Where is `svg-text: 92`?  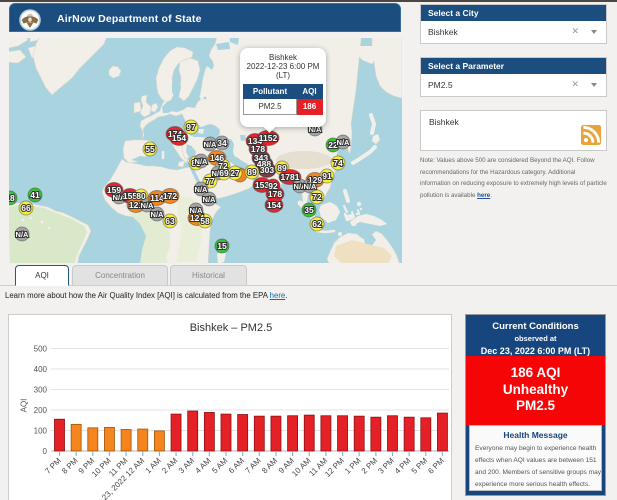 svg-text: 92 is located at coordinates (273, 186).